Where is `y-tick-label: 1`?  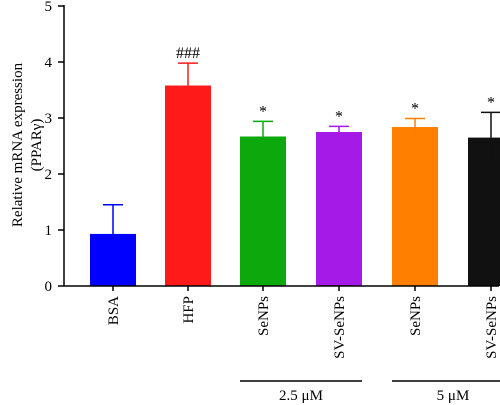
y-tick-label: 1 is located at coordinates (49, 231).